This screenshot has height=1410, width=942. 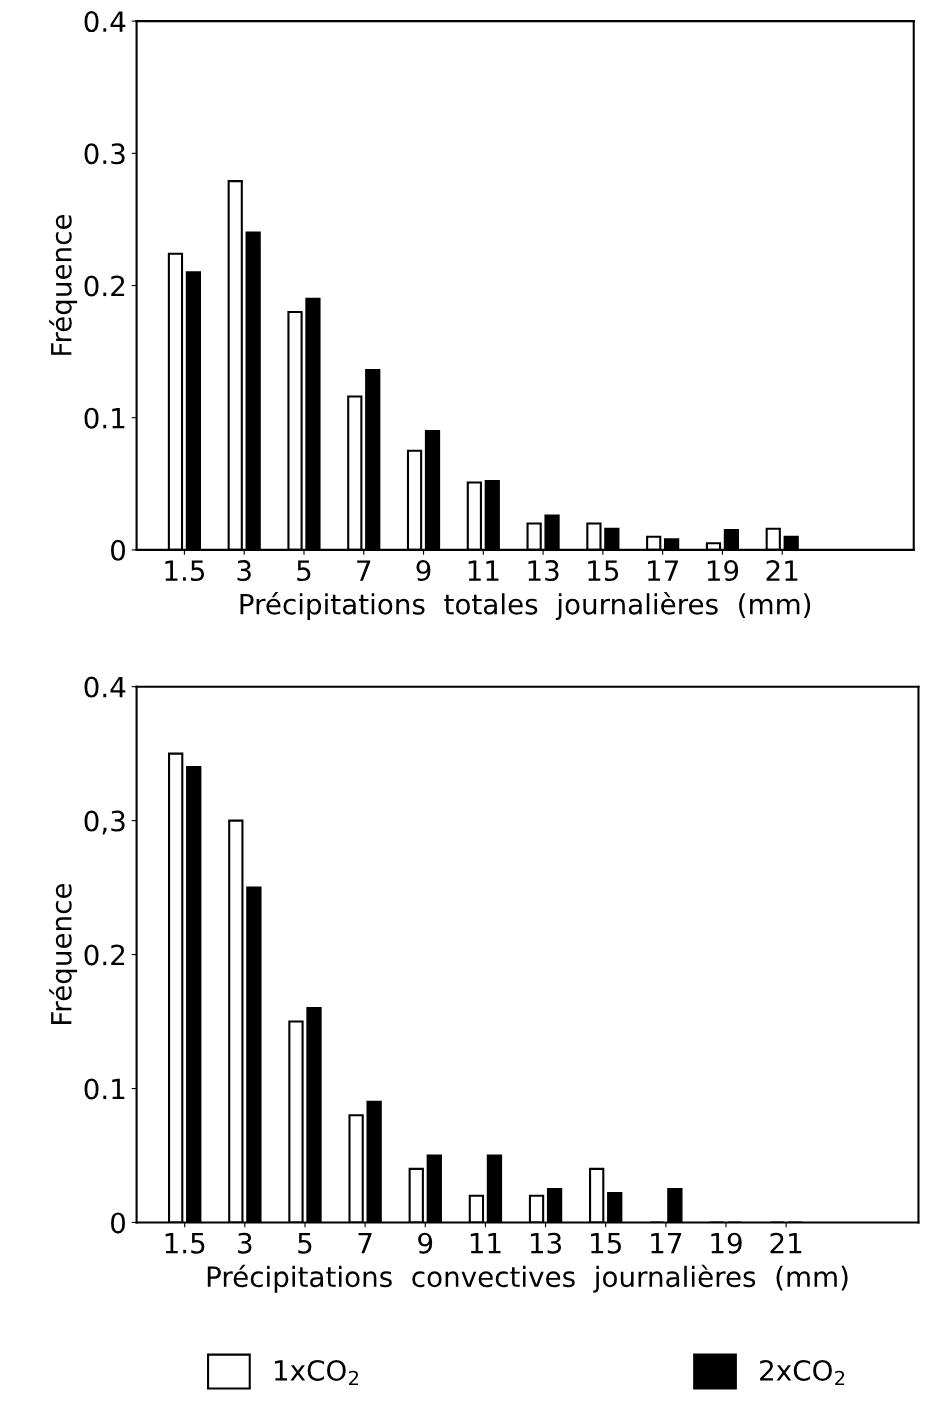 What do you see at coordinates (525, 606) in the screenshot?
I see `x-axis-title: Précipitations totales journalières (mm)` at bounding box center [525, 606].